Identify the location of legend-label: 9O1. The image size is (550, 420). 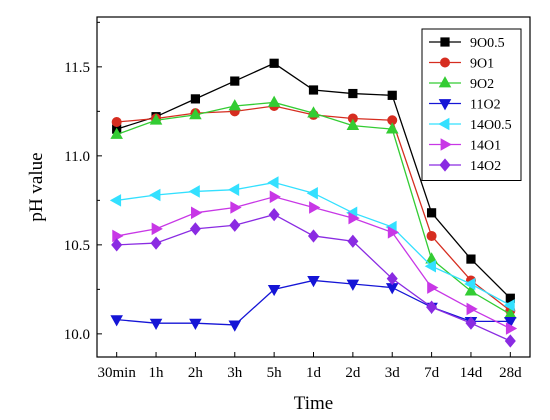
(482, 64).